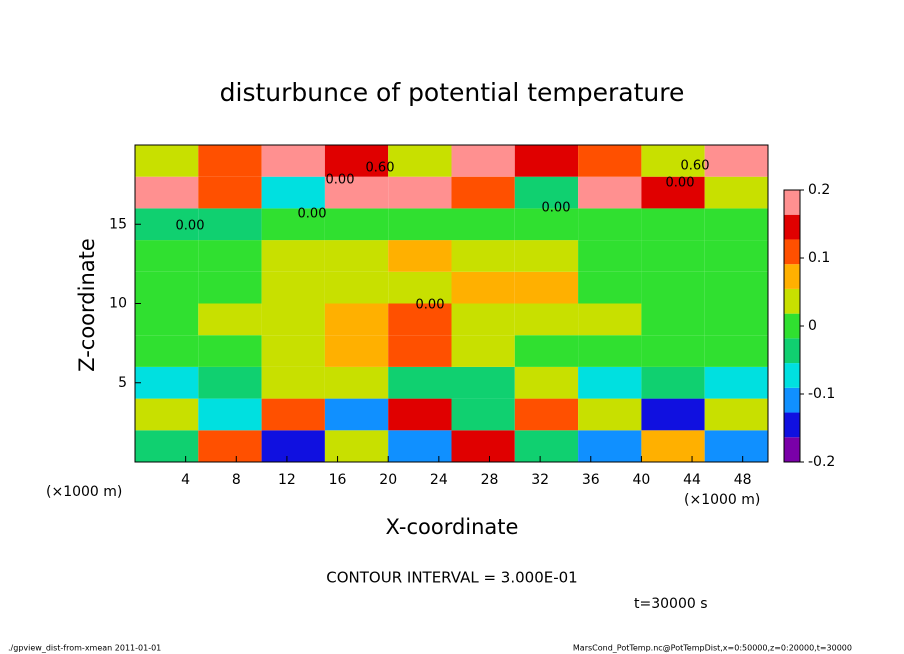 The width and height of the screenshot is (904, 654). Describe the element at coordinates (819, 258) in the screenshot. I see `colorbar-tick-label: 0.1` at that location.